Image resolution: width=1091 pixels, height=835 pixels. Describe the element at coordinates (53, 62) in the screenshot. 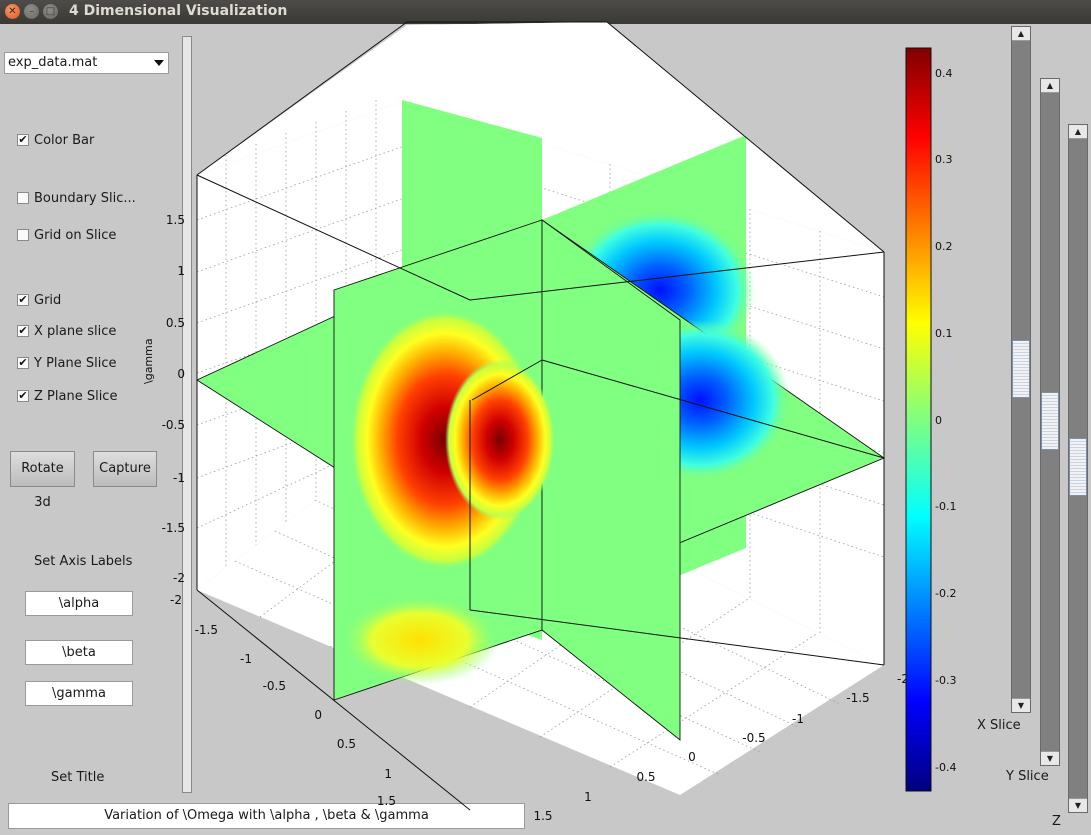

I see `dataset-select-value: exp_data.mat` at that location.